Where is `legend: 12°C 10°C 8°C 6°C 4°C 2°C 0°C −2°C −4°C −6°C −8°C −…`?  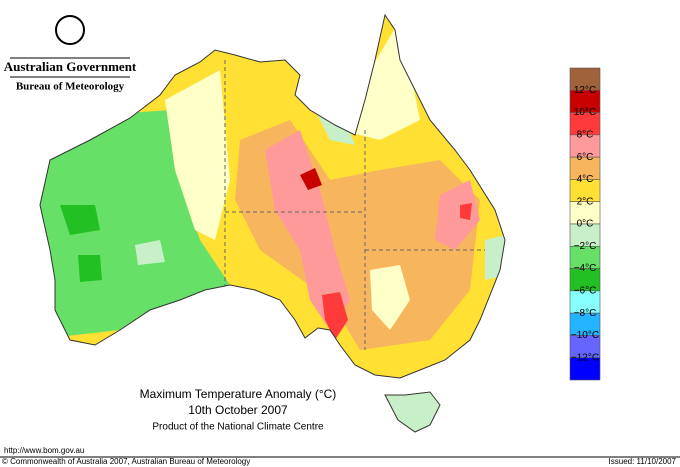 legend: 12°C 10°C 8°C 6°C 4°C 2°C 0°C −2°C −4°C −6°C −8°C −… is located at coordinates (585, 224).